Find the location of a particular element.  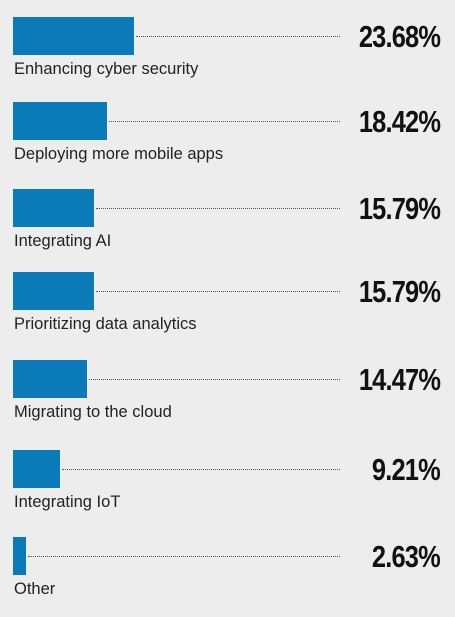

chart-row: Integrating AI 15.79% is located at coordinates (227, 229).